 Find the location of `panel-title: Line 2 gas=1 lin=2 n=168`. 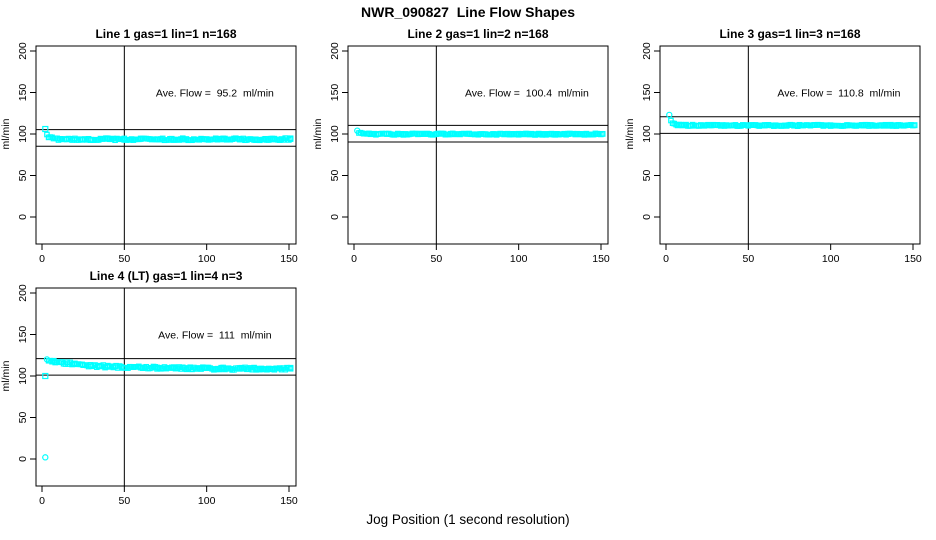

panel-title: Line 2 gas=1 lin=2 n=168 is located at coordinates (477, 34).